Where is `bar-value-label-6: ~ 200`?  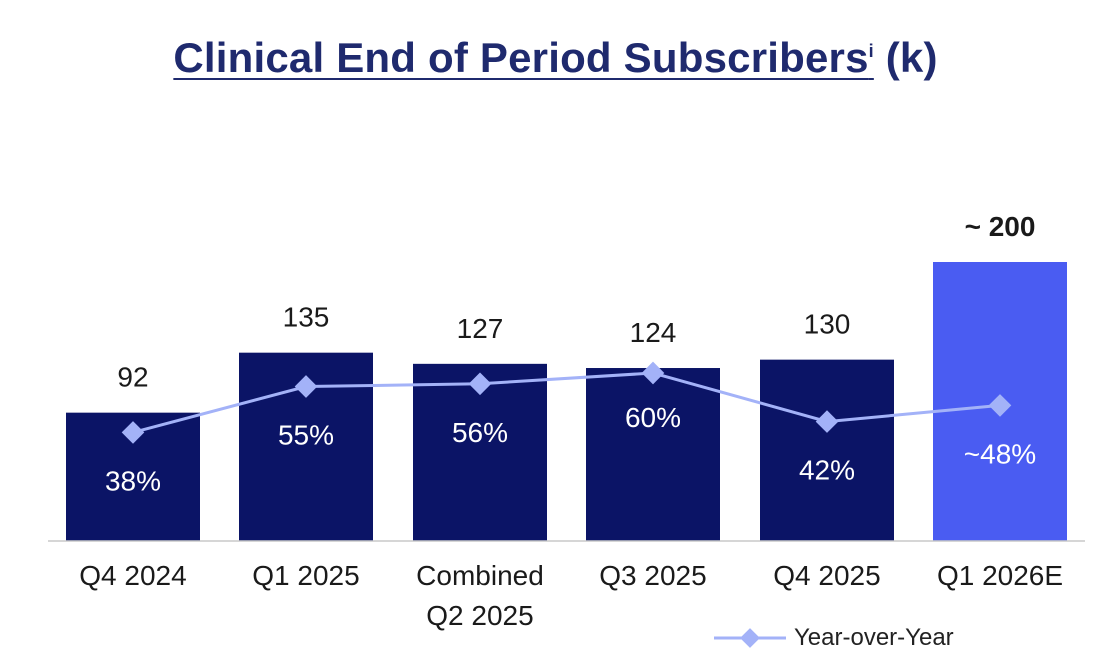 bar-value-label-6: ~ 200 is located at coordinates (1000, 226).